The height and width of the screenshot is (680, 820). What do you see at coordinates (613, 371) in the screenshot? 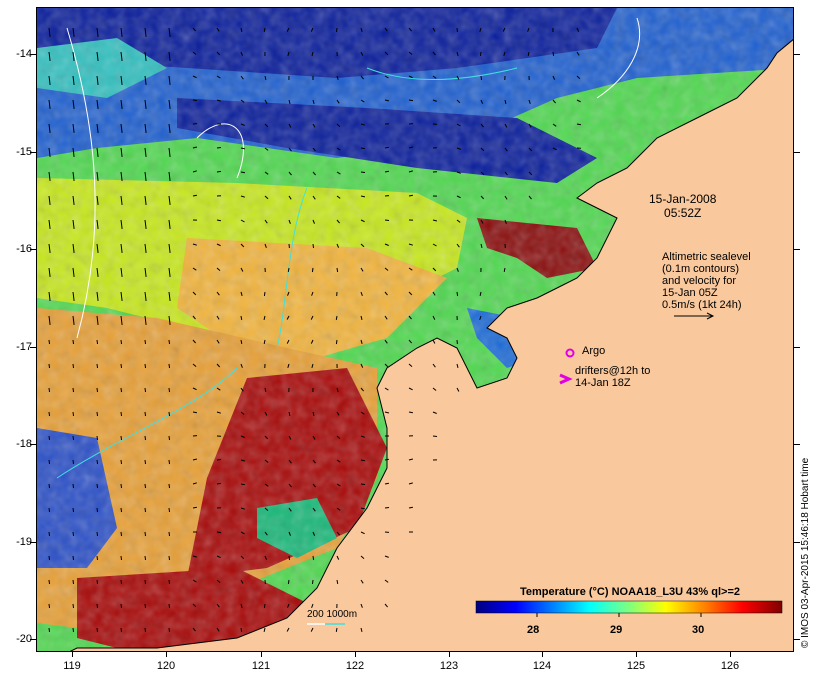
I see `drifter-line: drifters@12h to` at bounding box center [613, 371].